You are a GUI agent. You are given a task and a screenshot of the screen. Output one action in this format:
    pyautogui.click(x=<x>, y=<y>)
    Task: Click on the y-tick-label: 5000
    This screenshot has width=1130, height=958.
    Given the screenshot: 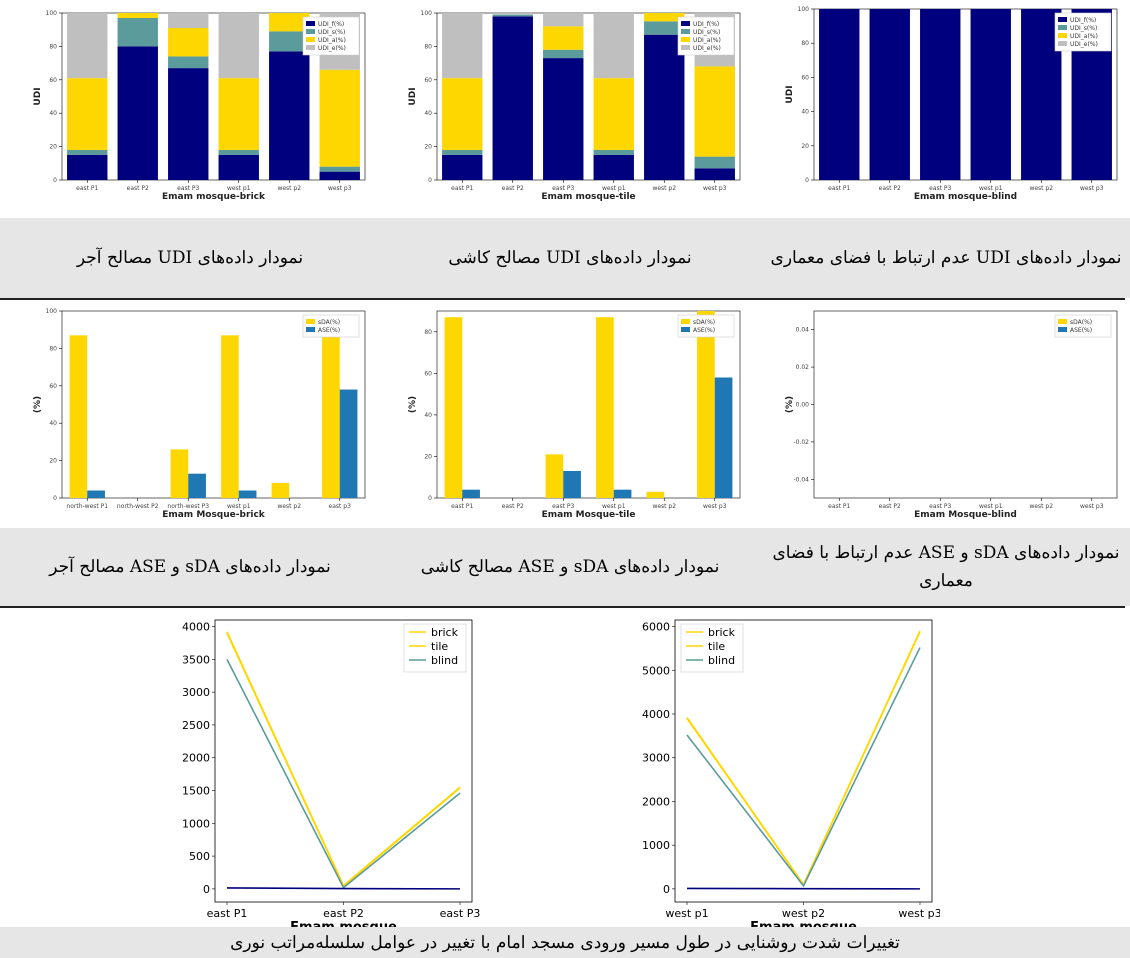 What is the action you would take?
    pyautogui.click(x=656, y=670)
    